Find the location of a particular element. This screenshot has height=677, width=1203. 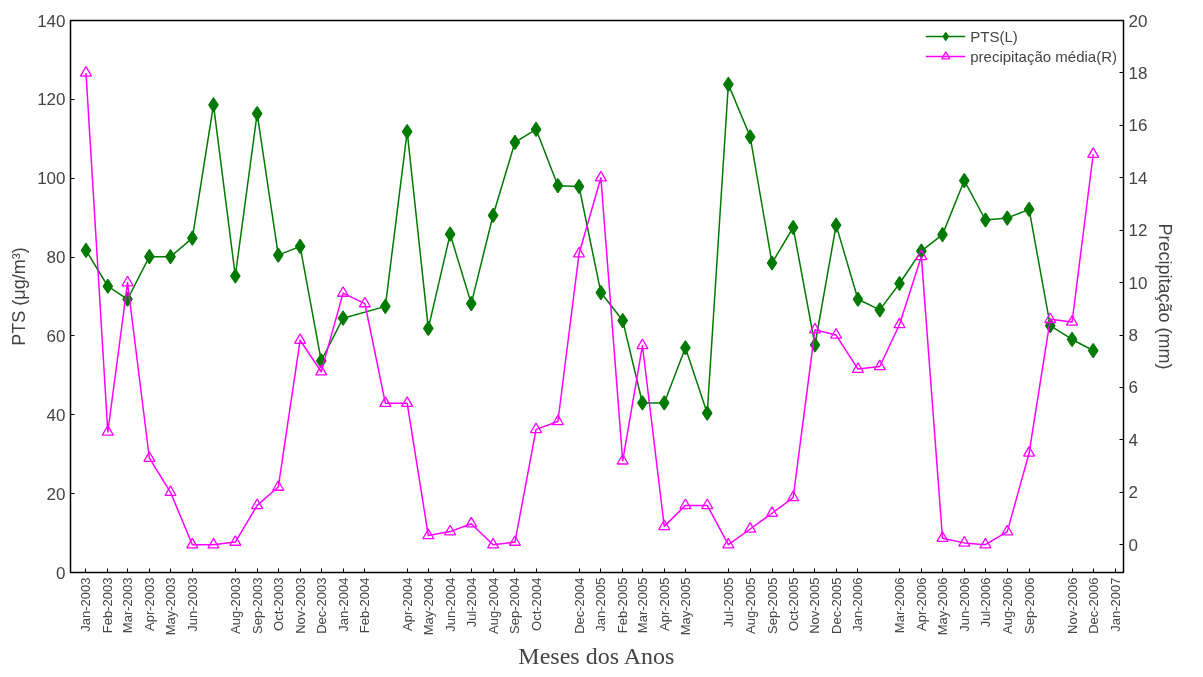

y2-tick-label: 2 is located at coordinates (1133, 493).